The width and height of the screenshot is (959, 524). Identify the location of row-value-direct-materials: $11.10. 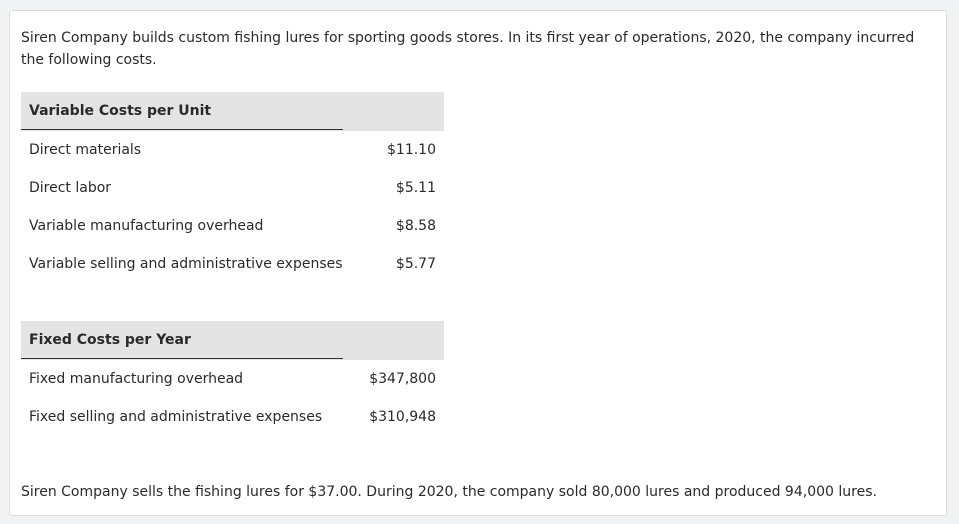
(411, 150).